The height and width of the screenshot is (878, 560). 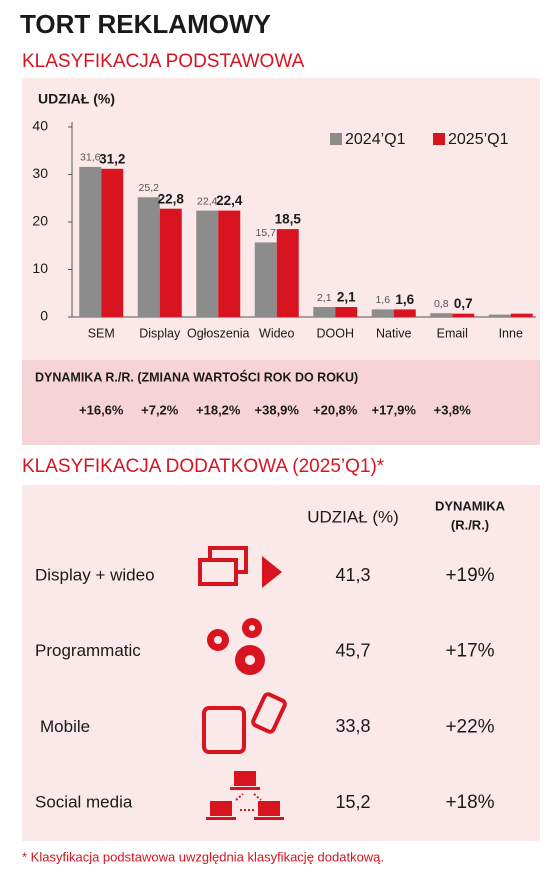 What do you see at coordinates (101, 409) in the screenshot?
I see `dynamics-value: +16,6%` at bounding box center [101, 409].